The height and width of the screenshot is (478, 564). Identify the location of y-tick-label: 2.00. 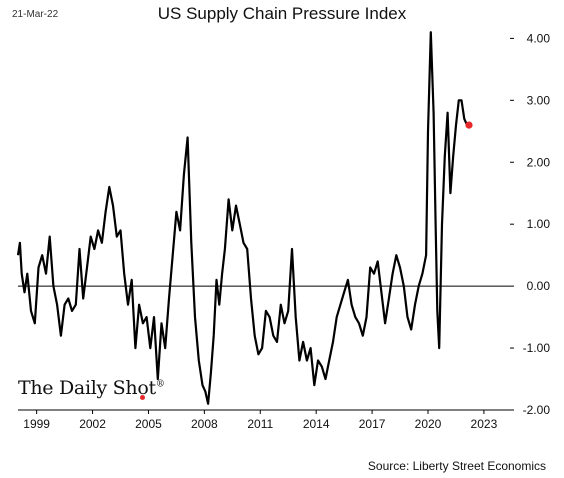
(539, 162).